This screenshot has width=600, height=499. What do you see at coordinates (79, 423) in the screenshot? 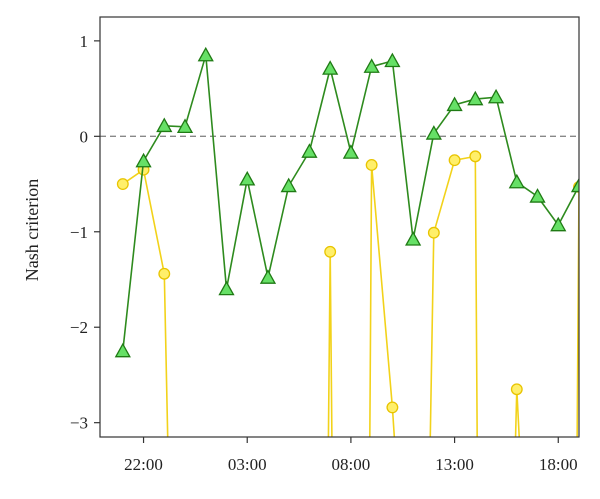
I see `y-tick-label: −3` at bounding box center [79, 423].